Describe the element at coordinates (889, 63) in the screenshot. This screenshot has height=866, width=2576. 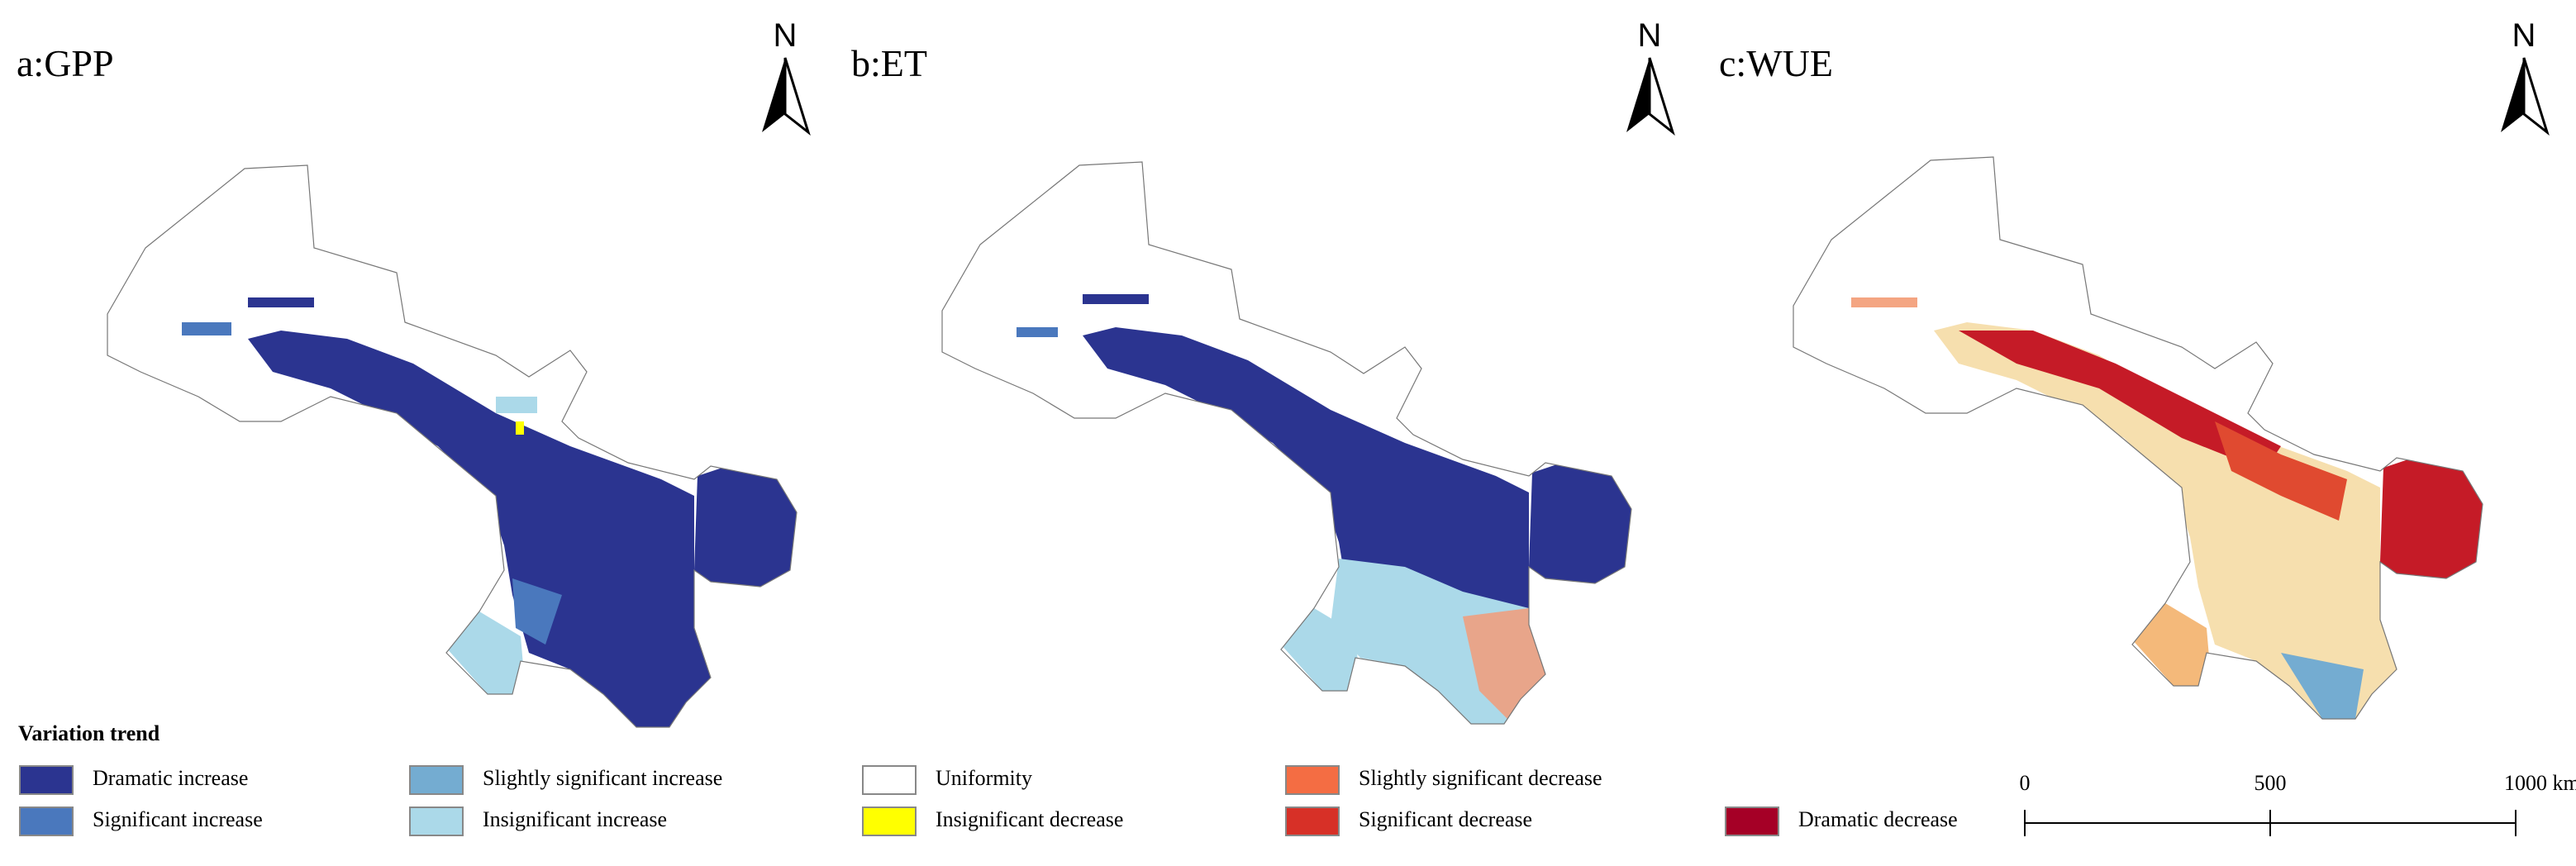
I see `panel-title: b:ET` at that location.